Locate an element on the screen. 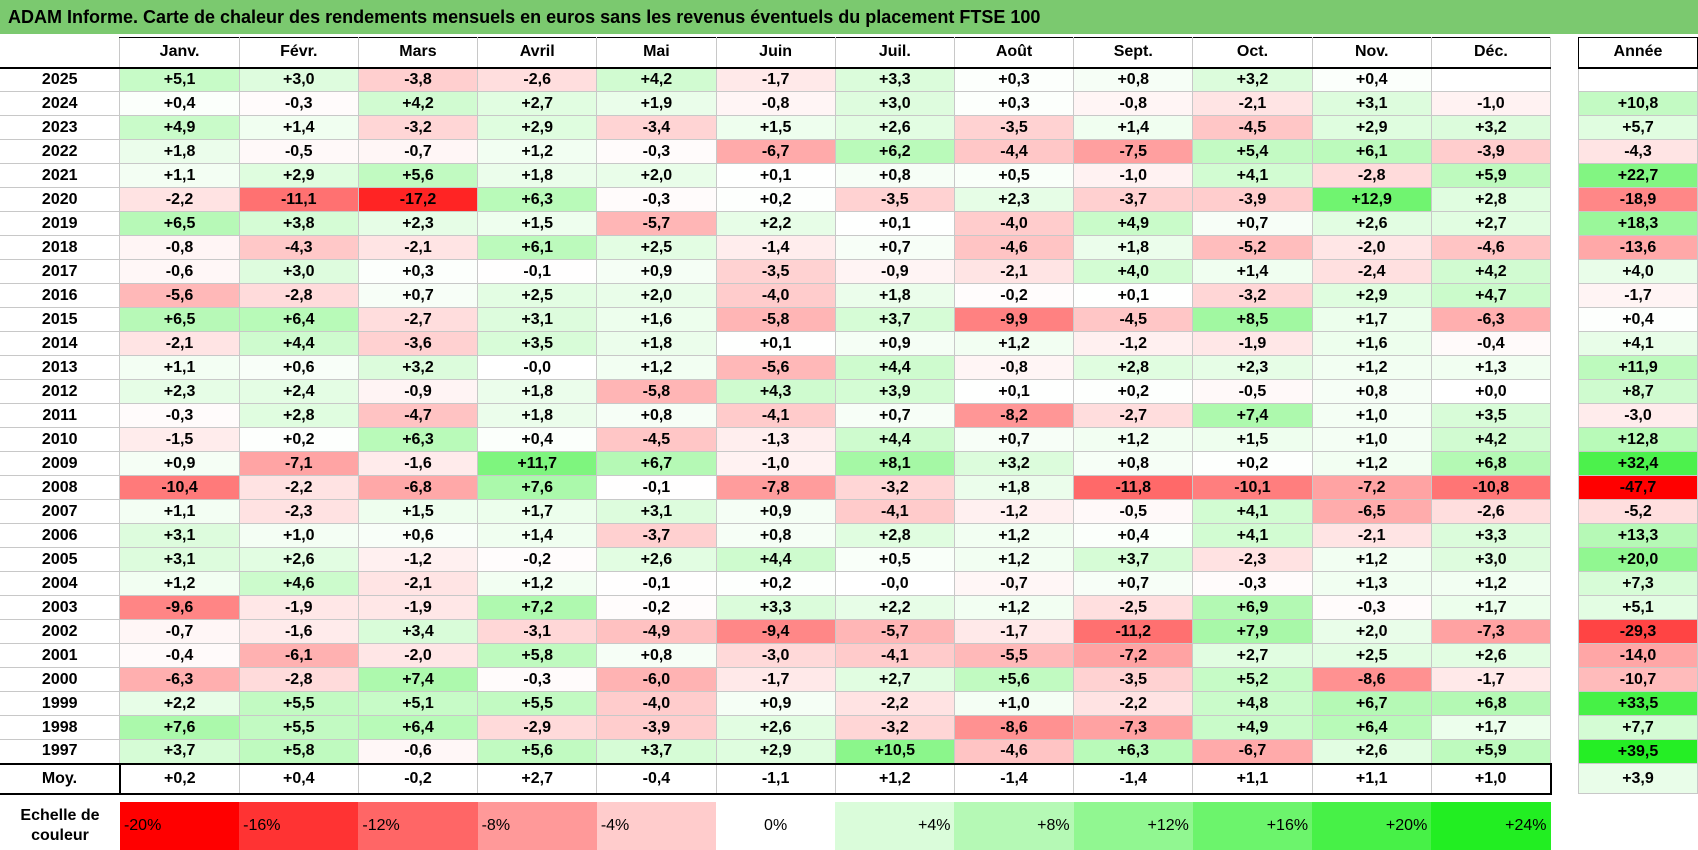  heatmap-cell: +2,7 is located at coordinates (1491, 223).